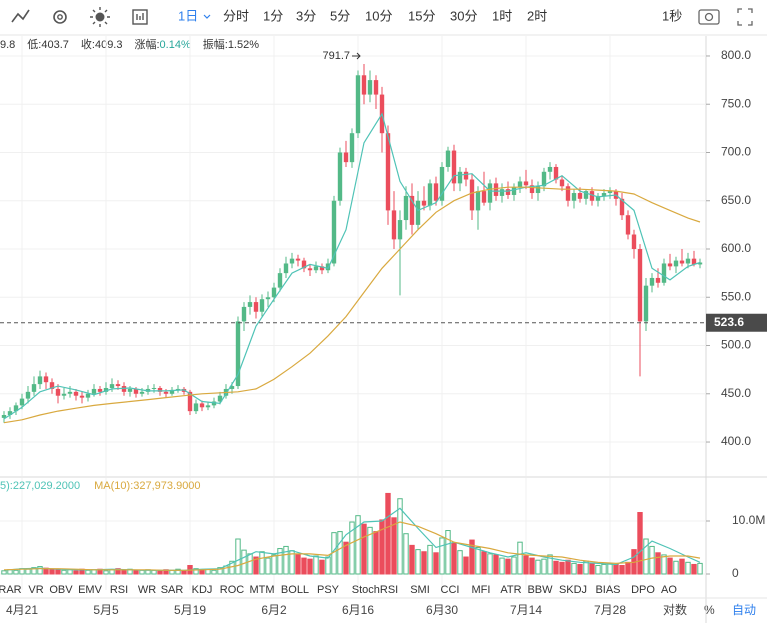 The width and height of the screenshot is (767, 623). What do you see at coordinates (35, 590) in the screenshot?
I see `indicator-button: VR` at bounding box center [35, 590].